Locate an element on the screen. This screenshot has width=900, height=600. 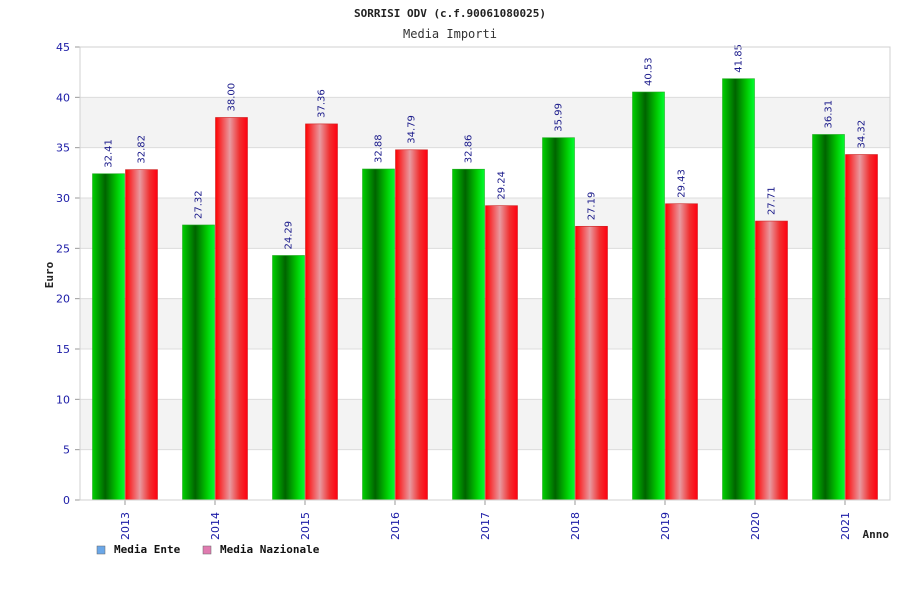
value-label: 24.29 is located at coordinates (289, 235).